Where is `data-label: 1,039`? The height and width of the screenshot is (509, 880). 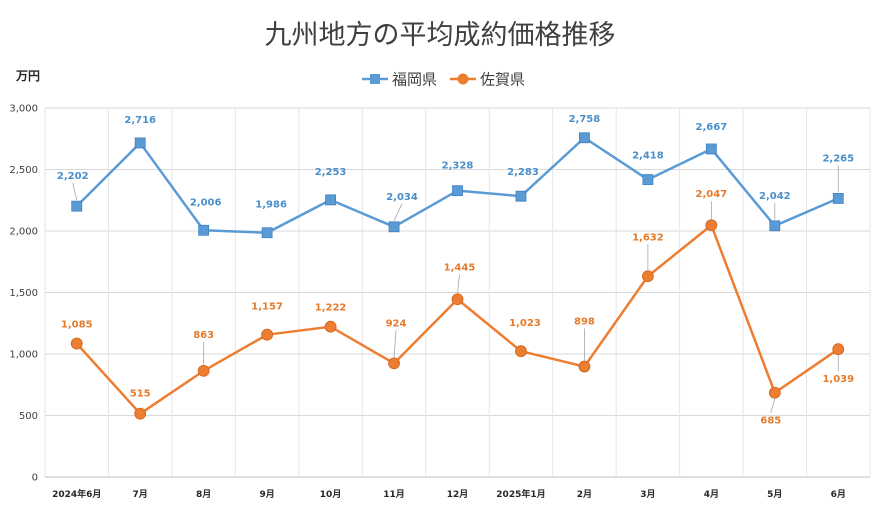 data-label: 1,039 is located at coordinates (838, 379).